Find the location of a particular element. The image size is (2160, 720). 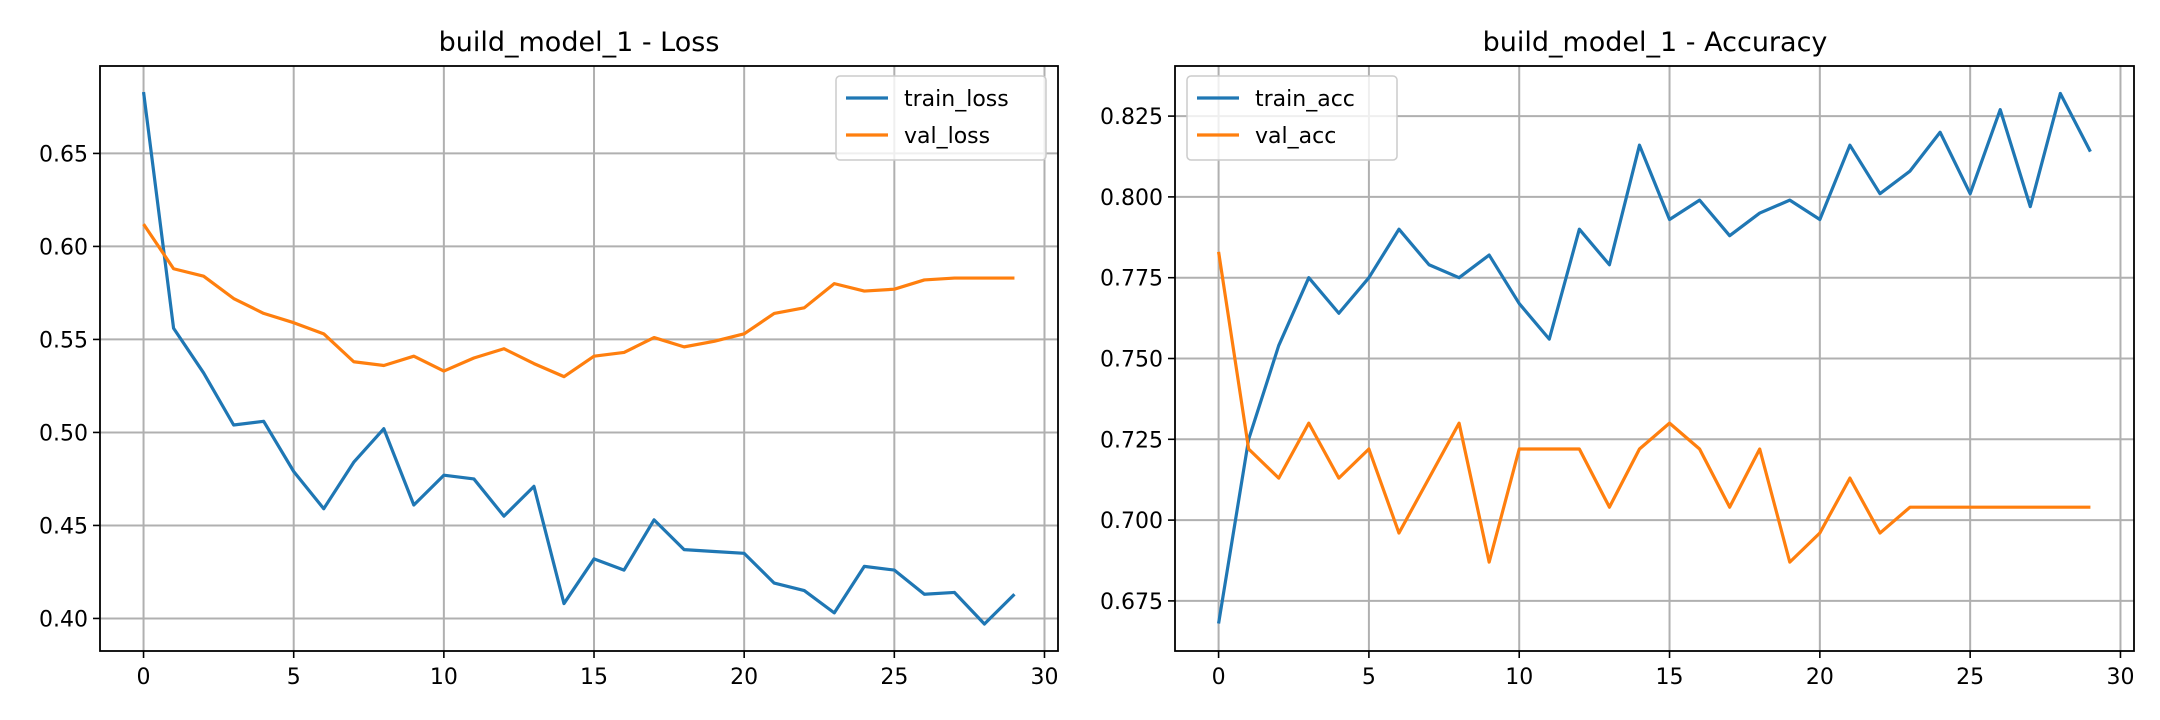

accuracy-chart-title: build_model_1 - Accuracy is located at coordinates (1655, 42).